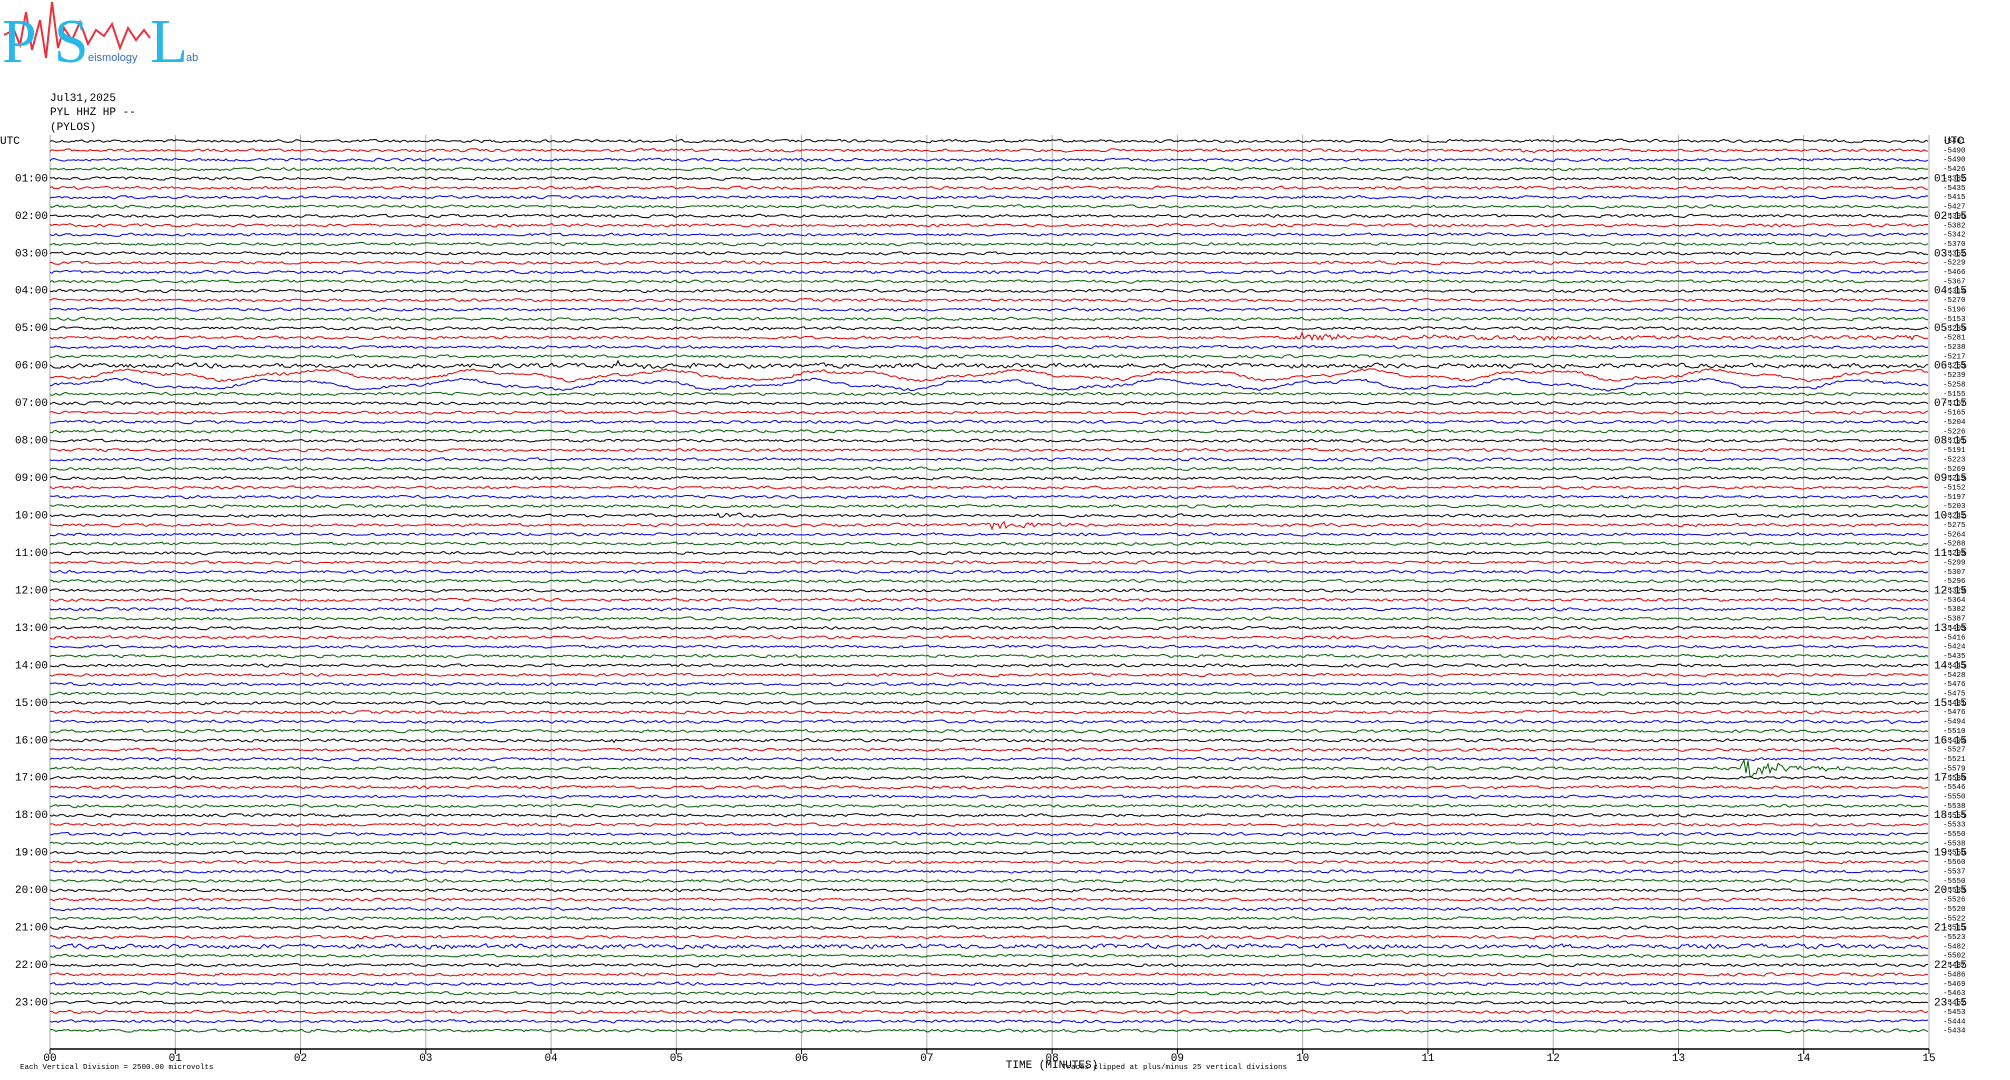 Image resolution: width=2010 pixels, height=1080 pixels. What do you see at coordinates (1177, 1059) in the screenshot?
I see `x-tick-label: 09` at bounding box center [1177, 1059].